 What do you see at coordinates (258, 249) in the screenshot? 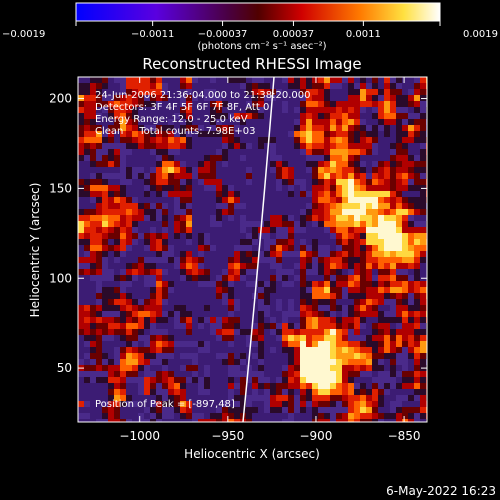
I see `solar-limb` at bounding box center [258, 249].